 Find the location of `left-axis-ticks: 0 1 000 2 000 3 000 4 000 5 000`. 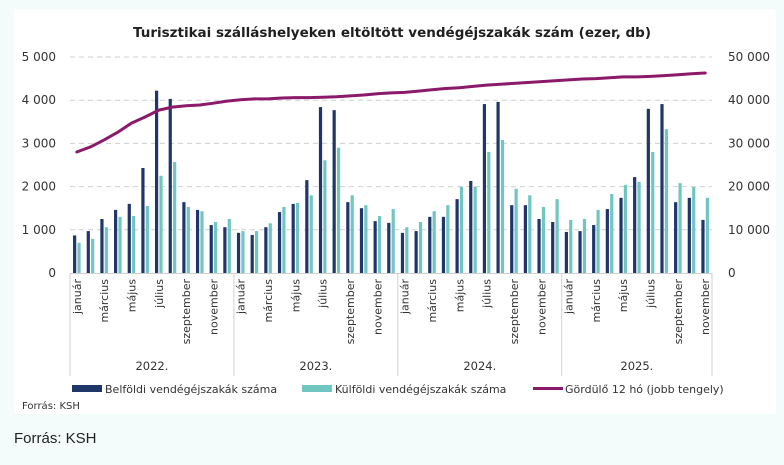

left-axis-ticks: 0 1 000 2 000 3 000 4 000 5 000 is located at coordinates (39, 165).